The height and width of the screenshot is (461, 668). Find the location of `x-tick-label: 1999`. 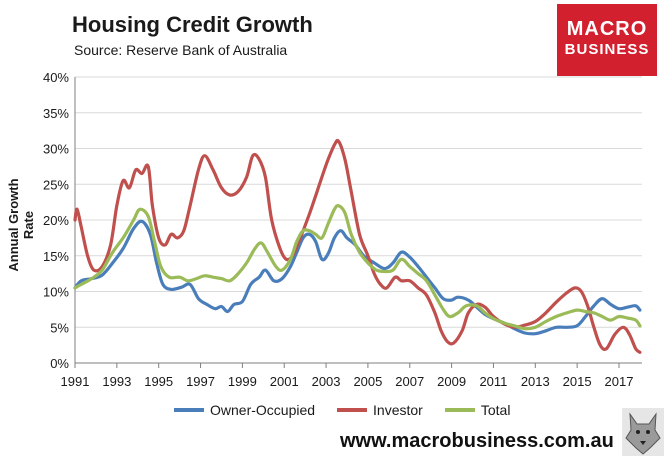

x-tick-label: 1999 is located at coordinates (242, 381).